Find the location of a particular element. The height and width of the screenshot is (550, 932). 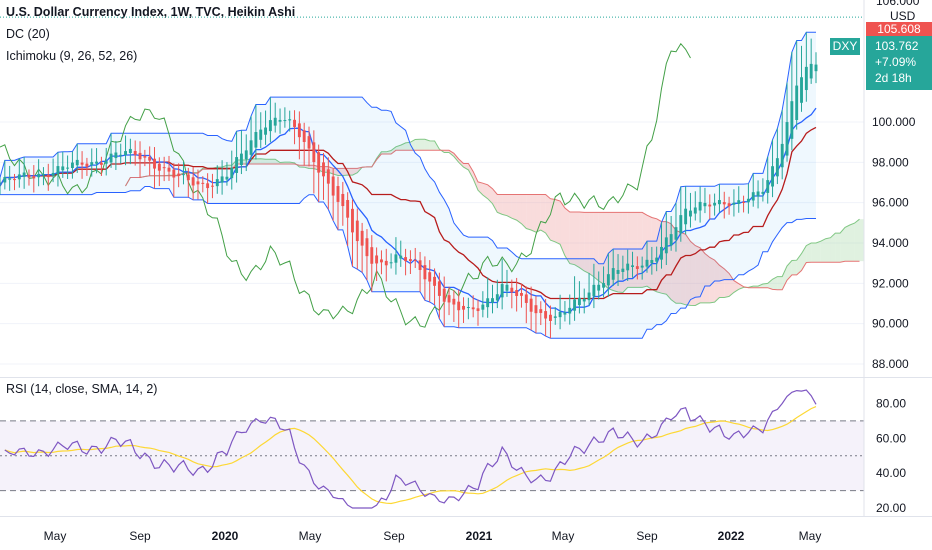

tick-label: 100.000 is located at coordinates (894, 122).